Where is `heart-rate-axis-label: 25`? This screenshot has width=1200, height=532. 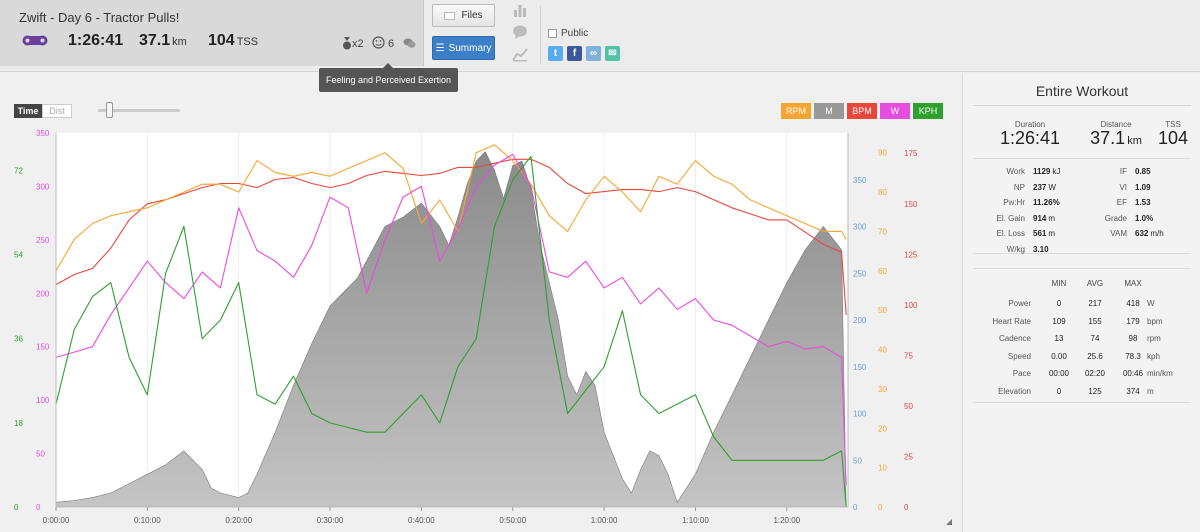 heart-rate-axis-label: 25 is located at coordinates (908, 456).